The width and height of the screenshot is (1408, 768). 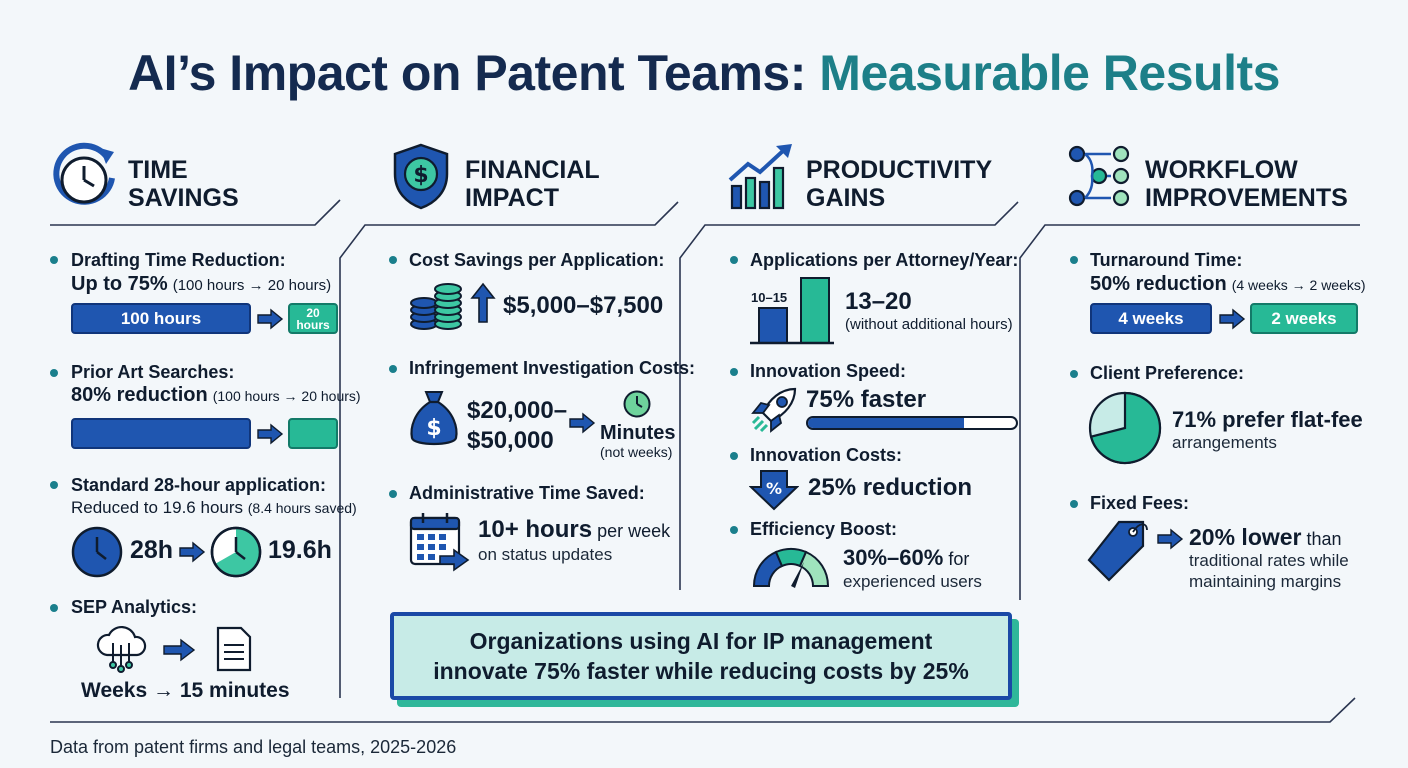 I want to click on drafting-value: Up to 75% (100 hours → 20 hours), so click(x=201, y=284).